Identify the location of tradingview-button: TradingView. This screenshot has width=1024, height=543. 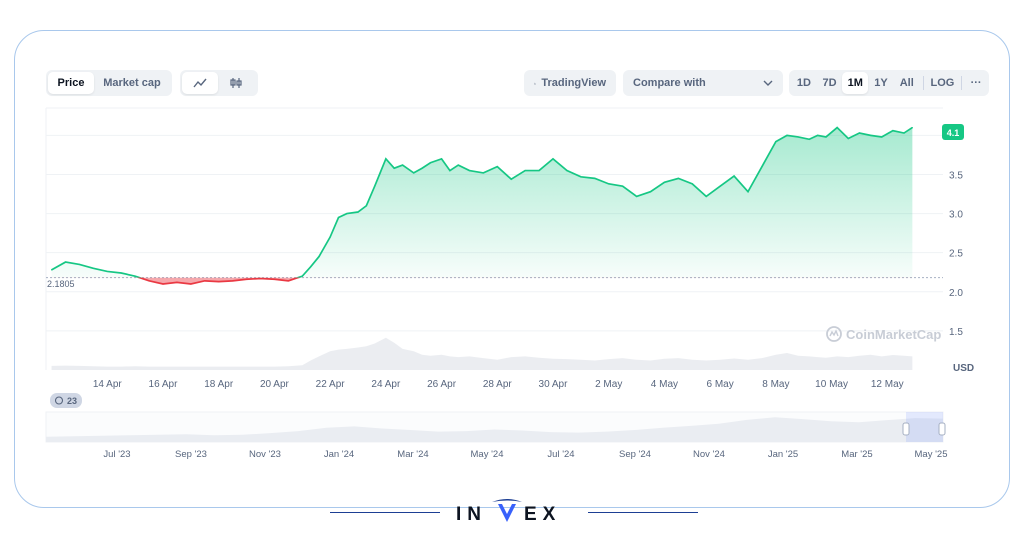
(570, 83).